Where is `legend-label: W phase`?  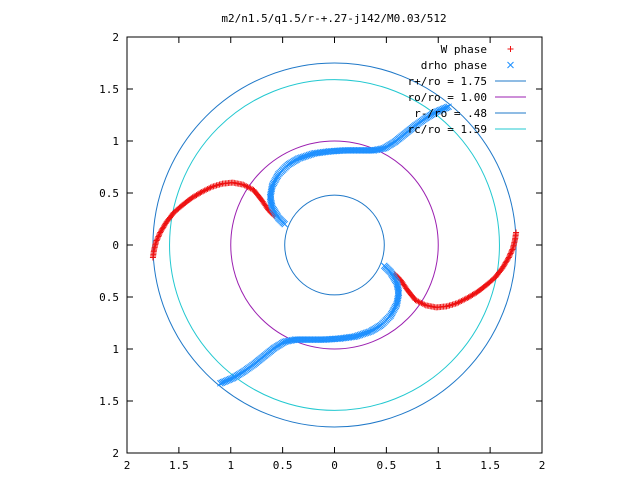
legend-label: W phase is located at coordinates (464, 49).